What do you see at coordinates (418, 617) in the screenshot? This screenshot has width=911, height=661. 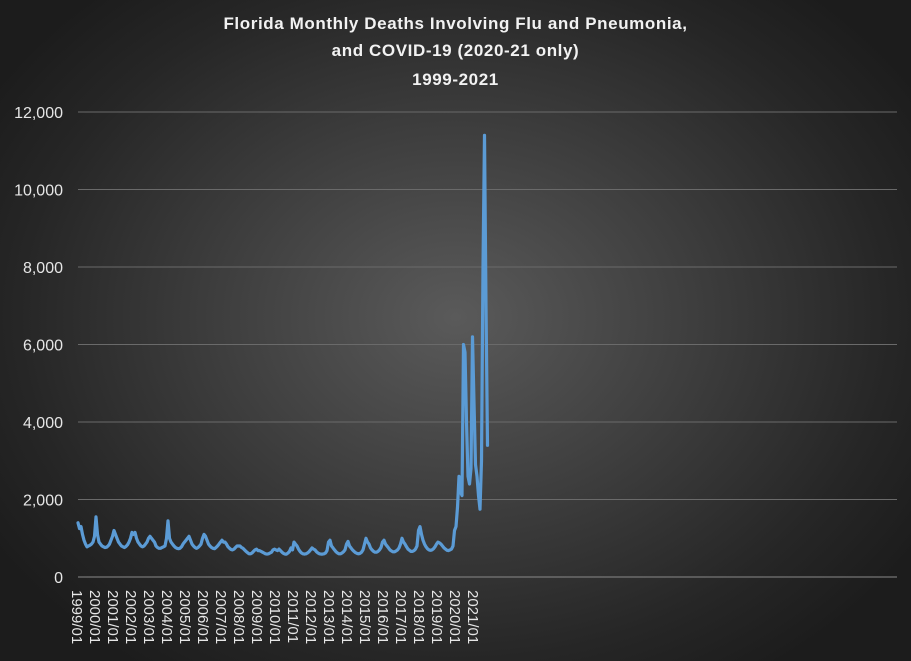 I see `x-tick-label: 2018/01` at bounding box center [418, 617].